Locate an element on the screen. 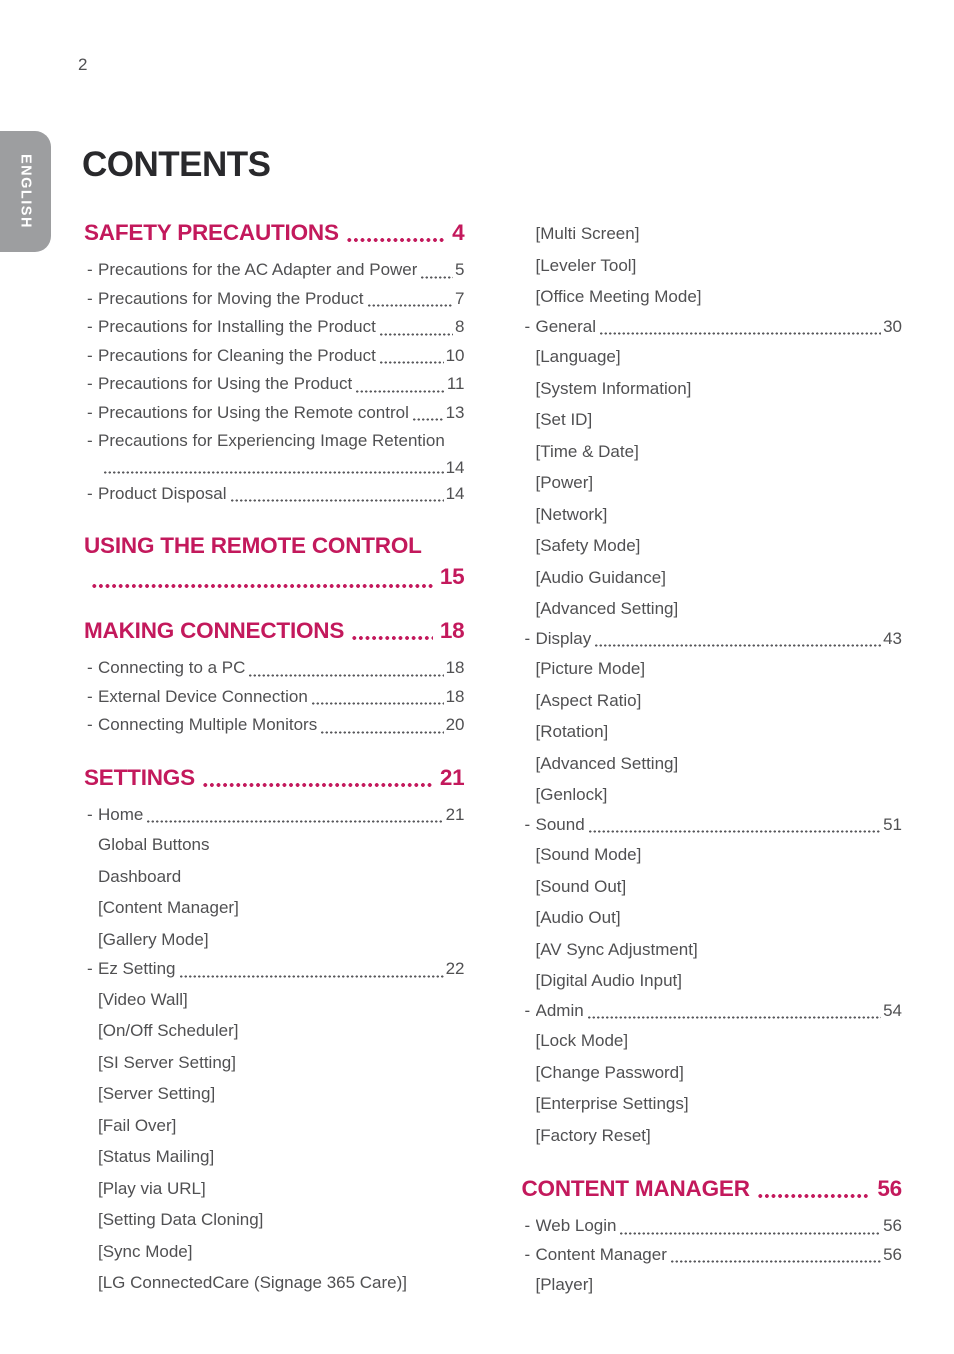 The width and height of the screenshot is (954, 1354). toc-item-row: - Product Disposal 14 is located at coordinates (274, 494).